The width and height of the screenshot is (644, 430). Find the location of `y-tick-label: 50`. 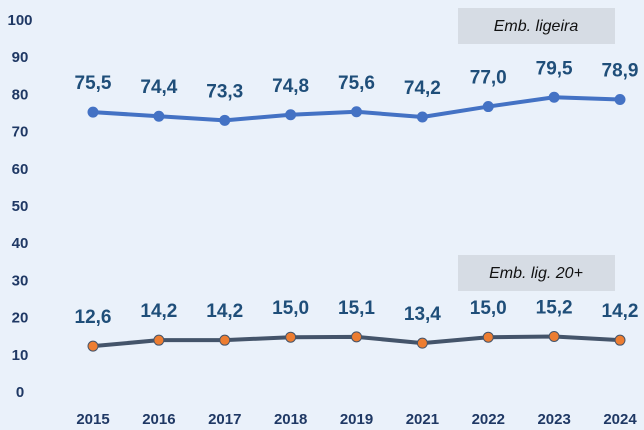

y-tick-label: 50 is located at coordinates (20, 206).